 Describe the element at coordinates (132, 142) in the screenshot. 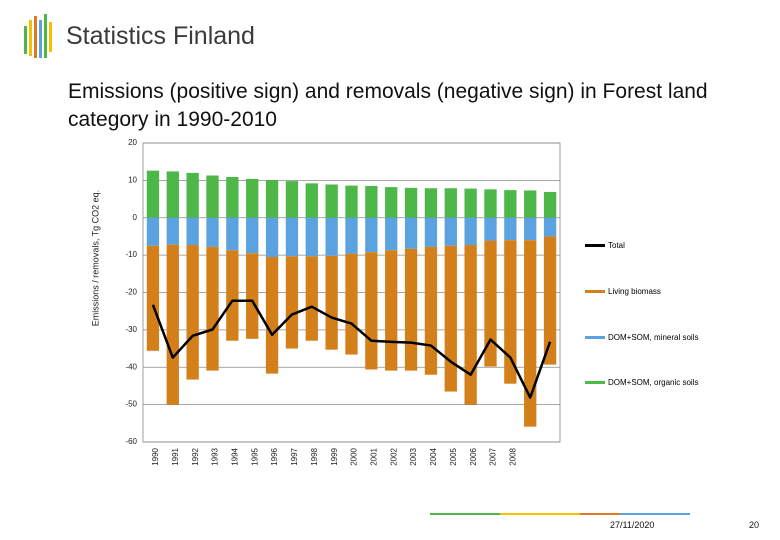

I see `y-tick-label: 20` at that location.